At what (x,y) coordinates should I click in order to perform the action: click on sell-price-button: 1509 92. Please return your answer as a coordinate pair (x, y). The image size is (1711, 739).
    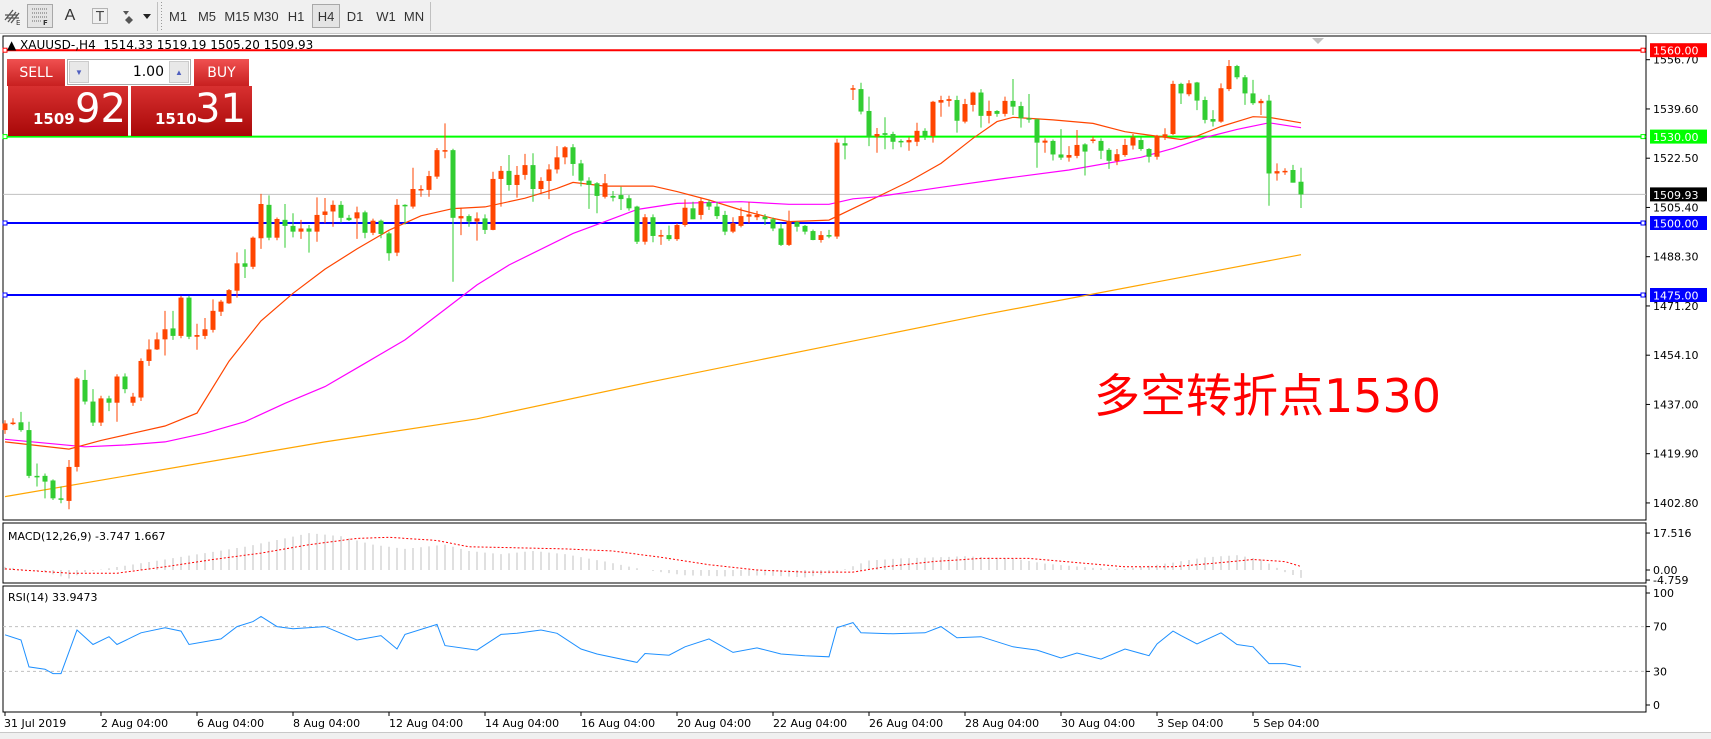
    Looking at the image, I should click on (68, 111).